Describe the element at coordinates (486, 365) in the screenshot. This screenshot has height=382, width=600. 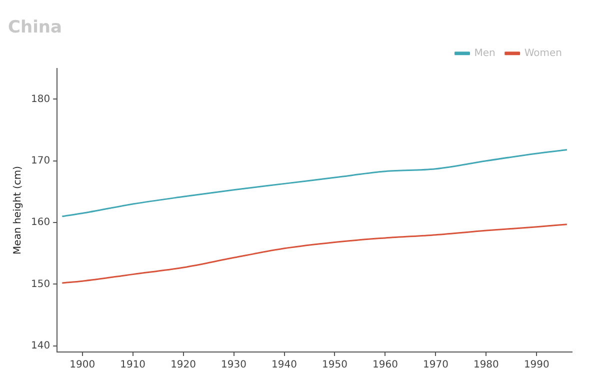
I see `x-tick-label: 1980` at that location.